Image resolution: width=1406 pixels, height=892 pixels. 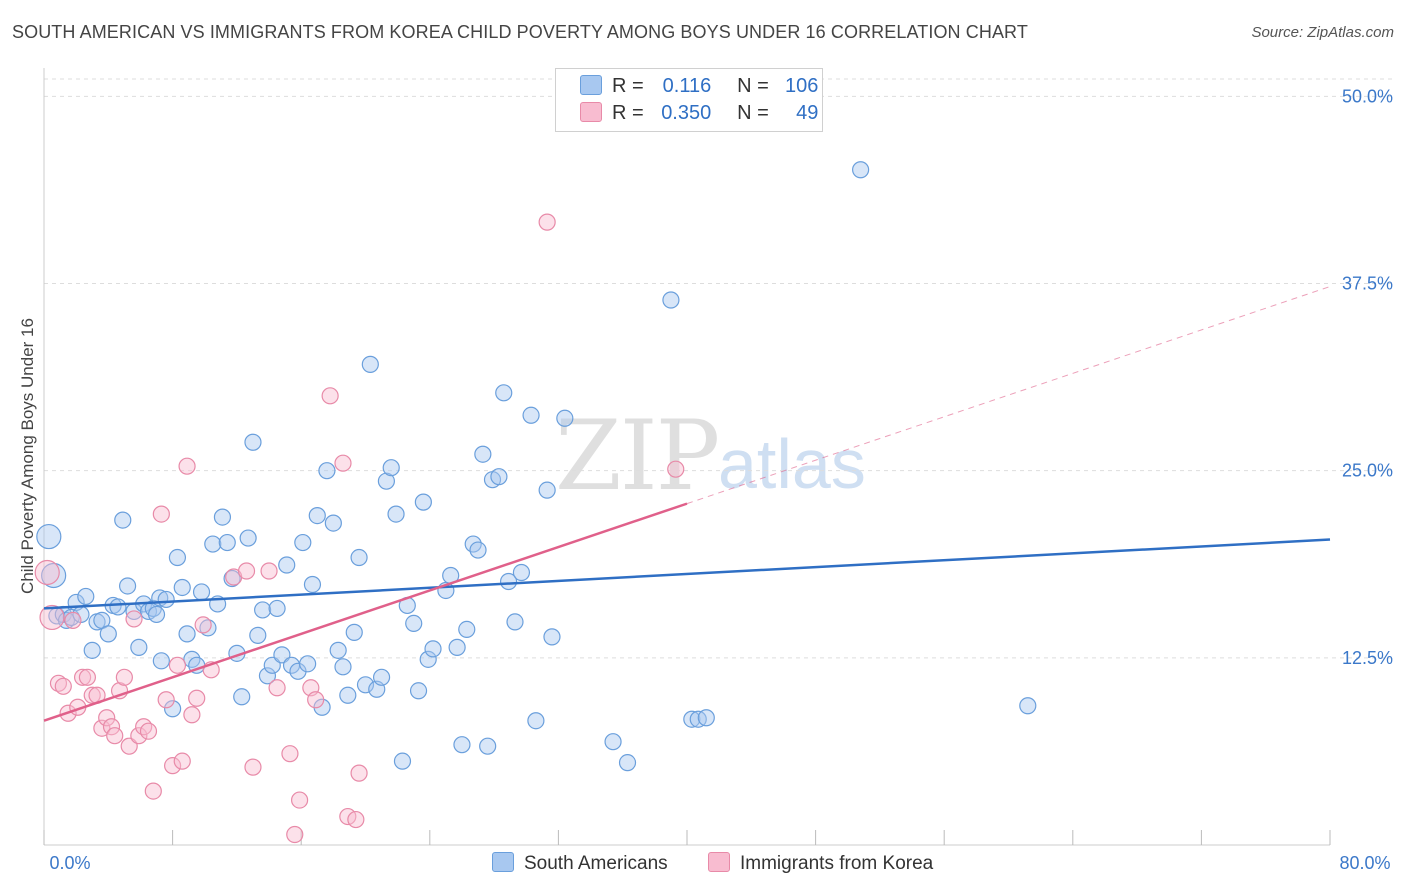 I want to click on bottom-legend-swatch-korea, so click(x=719, y=862).